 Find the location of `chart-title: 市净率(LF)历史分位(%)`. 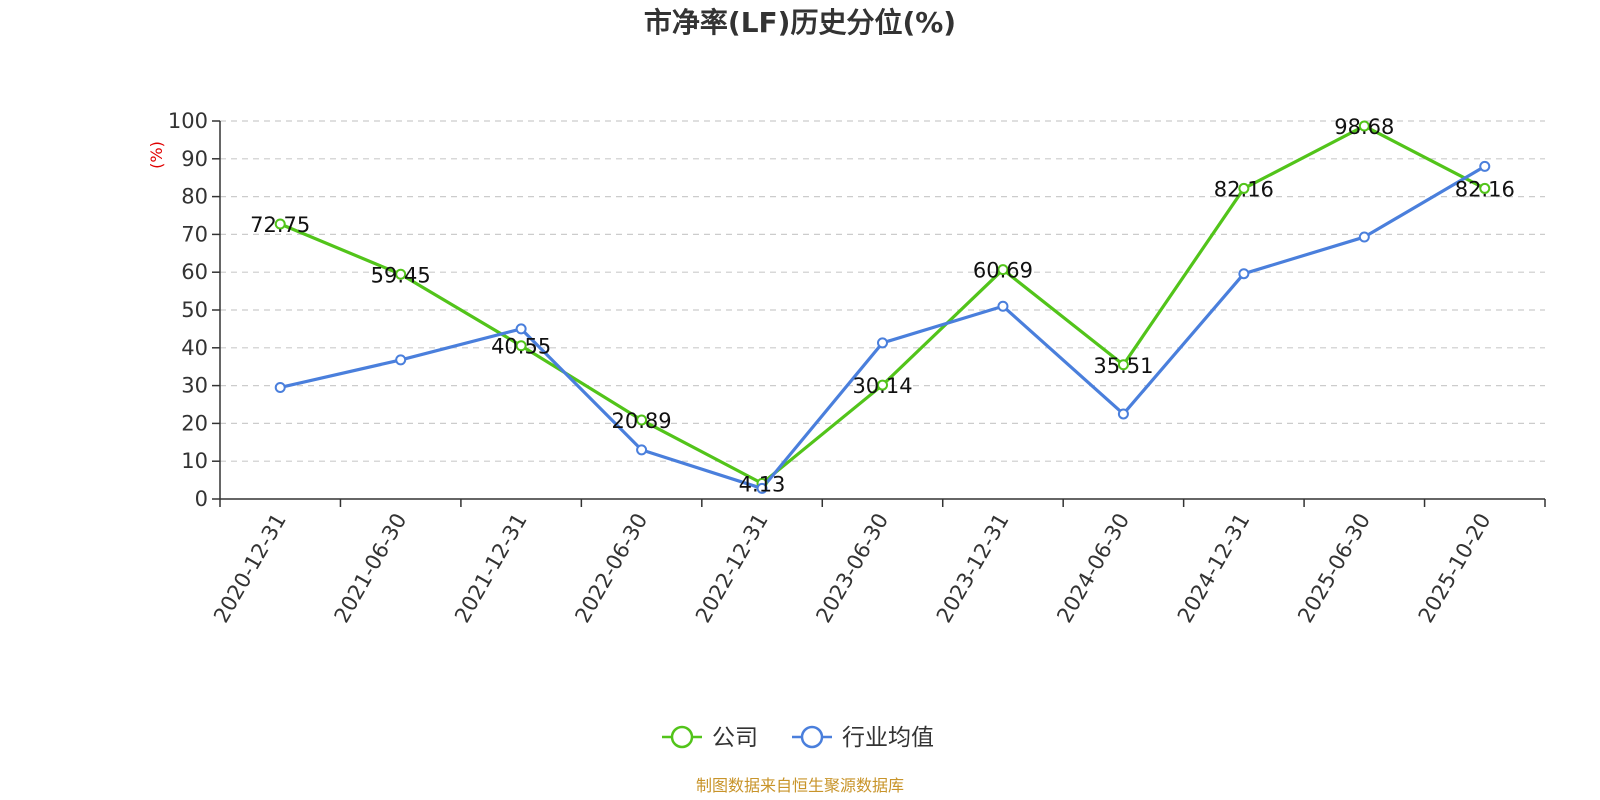

chart-title: 市净率(LF)历史分位(%) is located at coordinates (800, 22).